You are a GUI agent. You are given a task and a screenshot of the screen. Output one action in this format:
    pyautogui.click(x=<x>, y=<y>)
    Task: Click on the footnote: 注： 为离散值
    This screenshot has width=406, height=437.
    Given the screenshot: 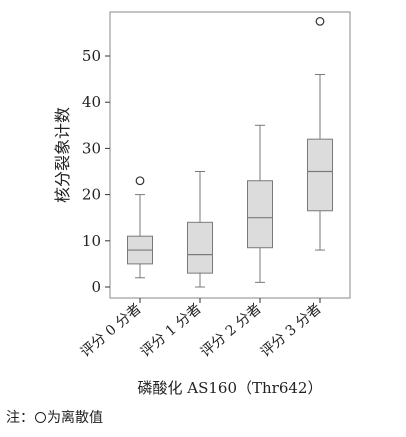 What is the action you would take?
    pyautogui.click(x=54, y=418)
    